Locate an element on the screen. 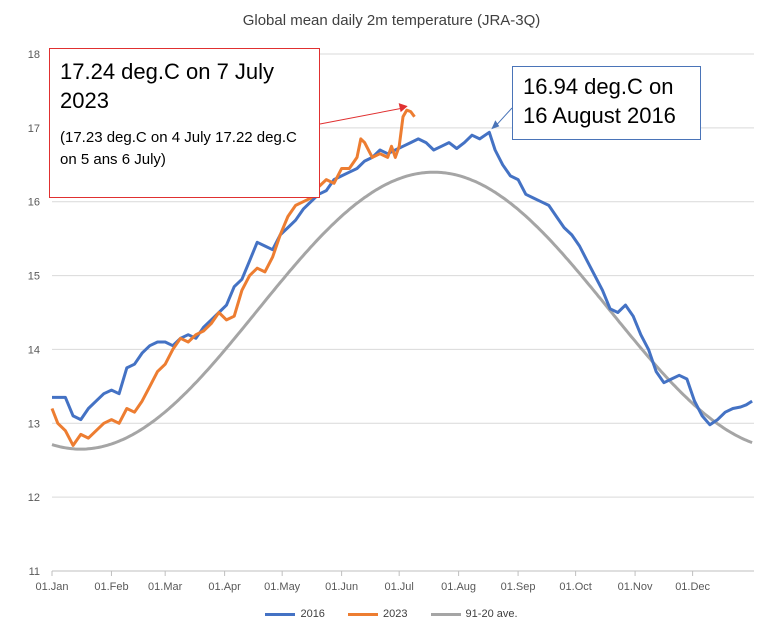 This screenshot has height=639, width=783. annotation-2016-arrow is located at coordinates (503, 117).